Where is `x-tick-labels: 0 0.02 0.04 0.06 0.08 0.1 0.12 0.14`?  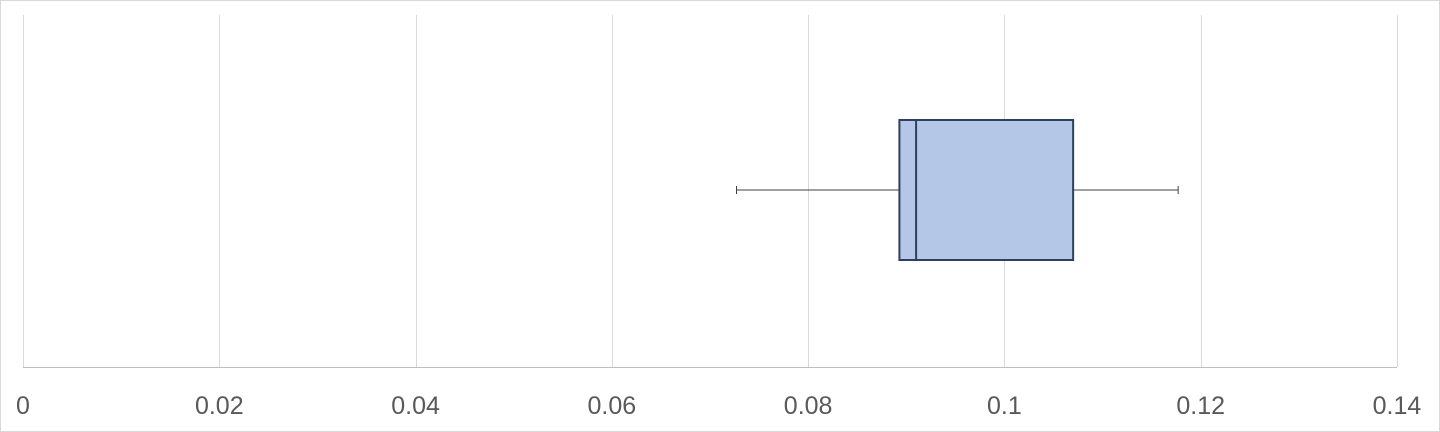 x-tick-labels: 0 0.02 0.04 0.06 0.08 0.1 0.12 0.14 is located at coordinates (718, 406).